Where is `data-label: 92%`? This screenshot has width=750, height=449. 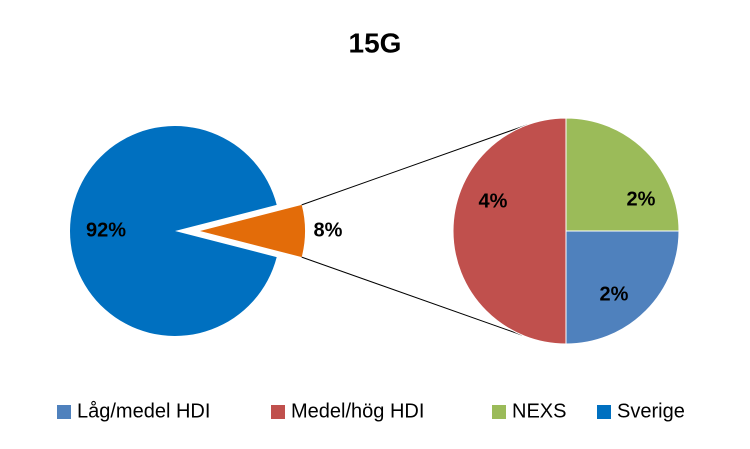
data-label: 92% is located at coordinates (106, 230).